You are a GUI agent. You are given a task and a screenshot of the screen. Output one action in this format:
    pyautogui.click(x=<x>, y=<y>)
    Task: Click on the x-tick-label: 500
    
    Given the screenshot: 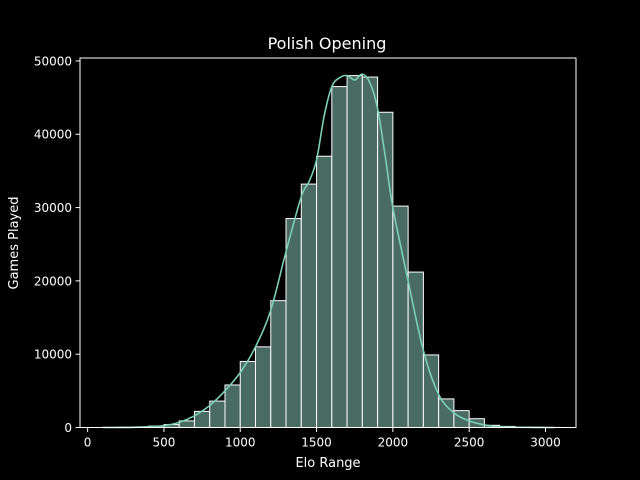 What is the action you would take?
    pyautogui.click(x=163, y=443)
    